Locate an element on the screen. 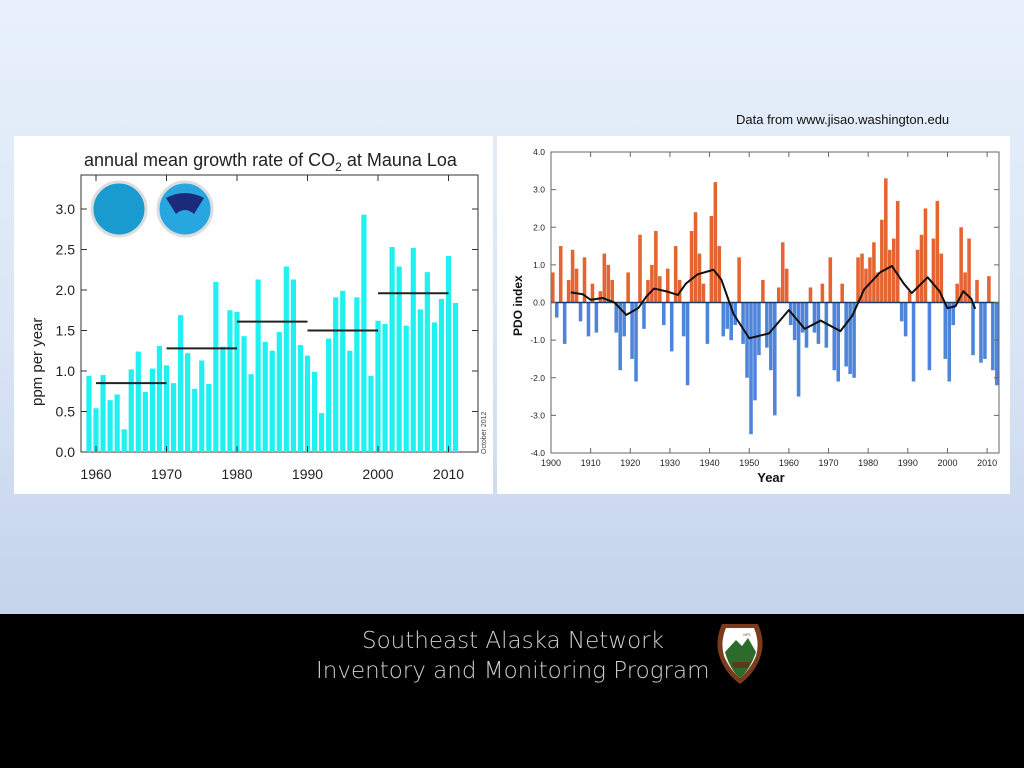 Image resolution: width=1024 pixels, height=768 pixels. y-tick-label: -2.0 is located at coordinates (537, 378).